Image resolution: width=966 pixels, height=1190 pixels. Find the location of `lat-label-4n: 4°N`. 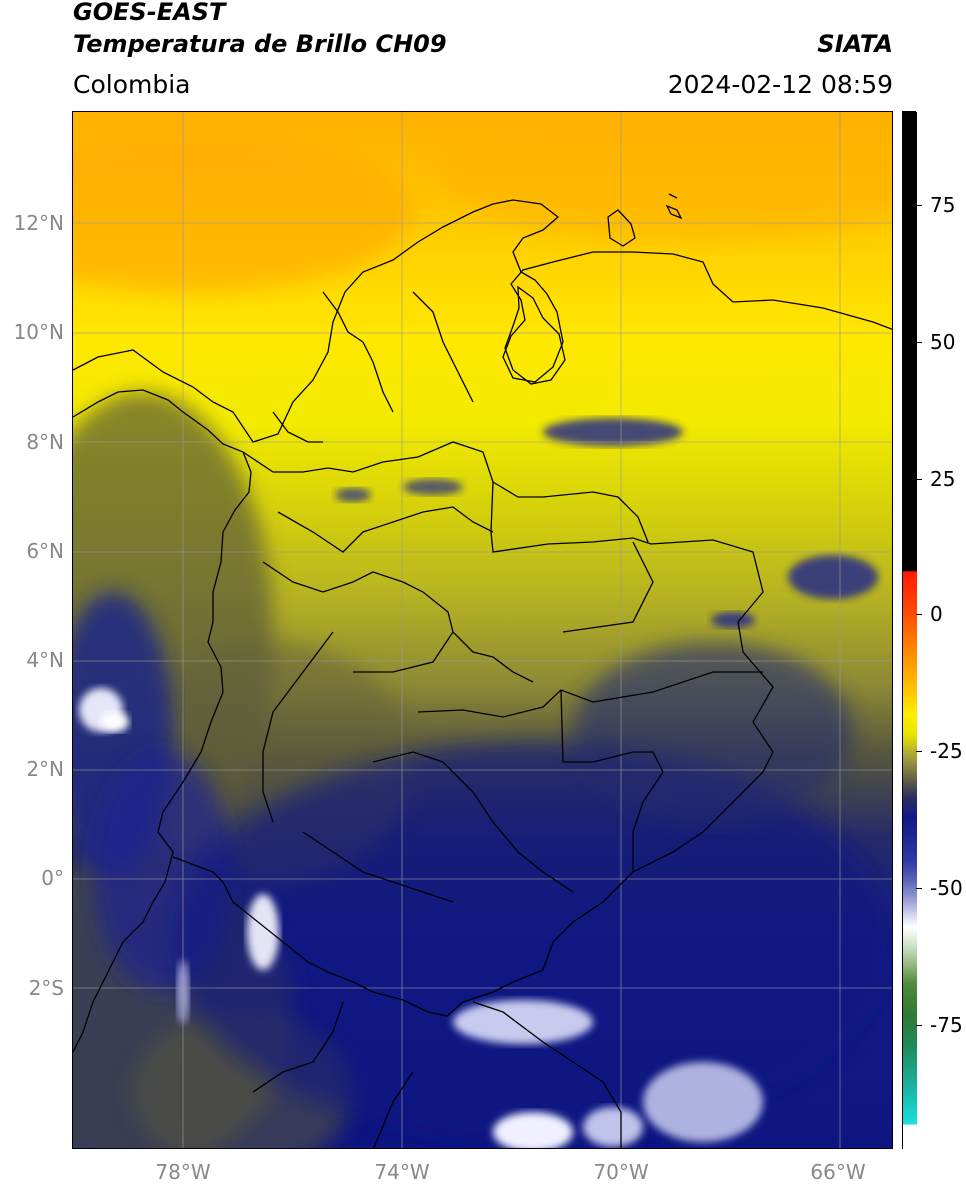

lat-label-4n: 4°N is located at coordinates (45, 660).